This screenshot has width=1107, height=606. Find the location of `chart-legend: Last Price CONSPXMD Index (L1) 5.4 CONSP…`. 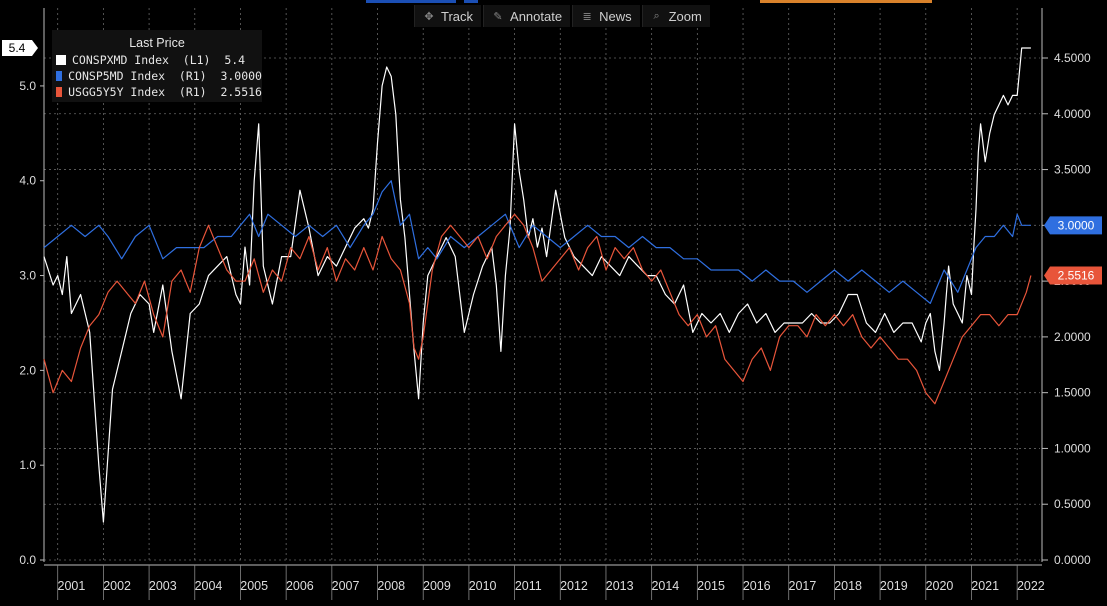

chart-legend: Last Price CONSPXMD Index (L1) 5.4 CONSP… is located at coordinates (157, 66).